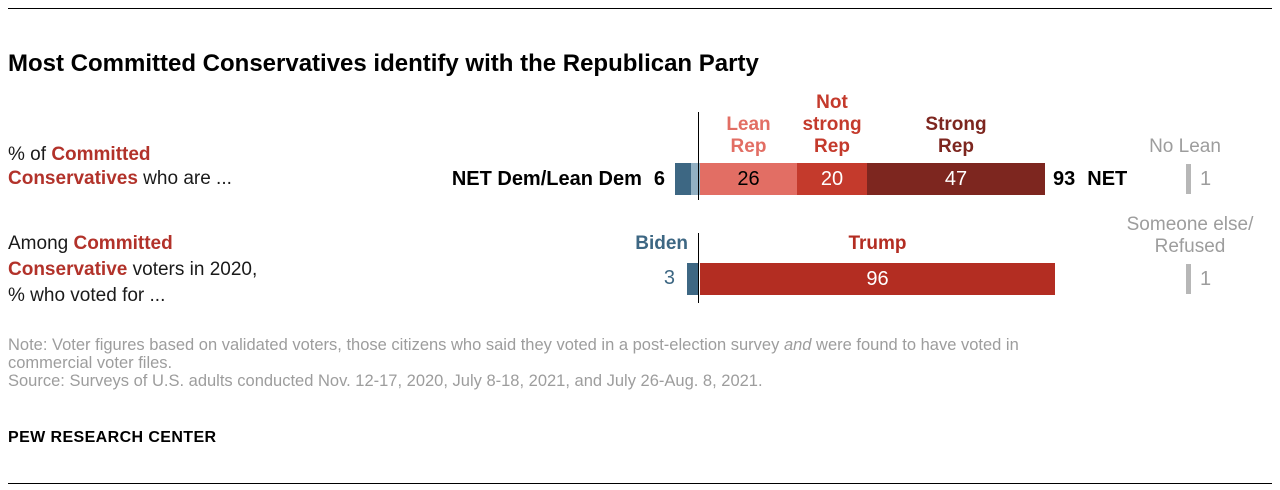  Describe the element at coordinates (1107, 179) in the screenshot. I see `net-total-label: NET` at that location.